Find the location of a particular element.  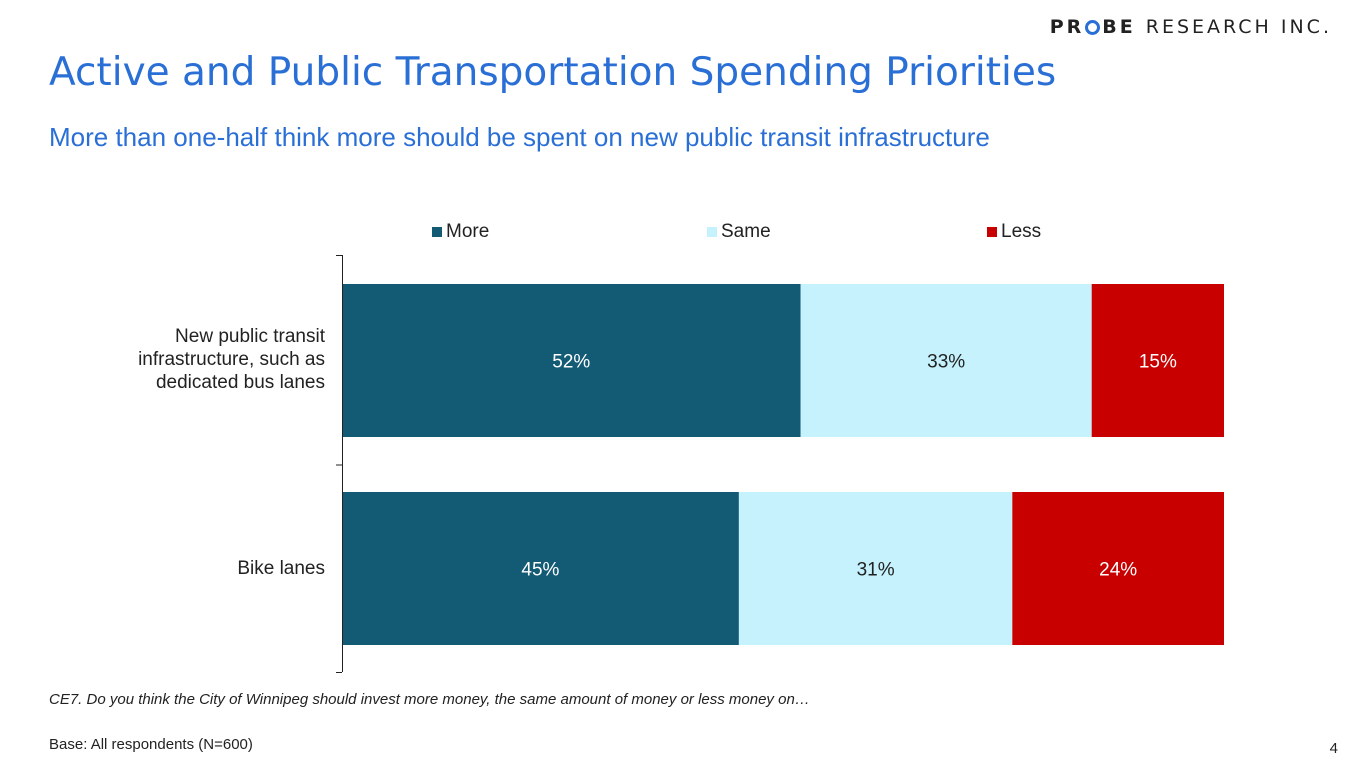

legend-item-more: More is located at coordinates (460, 232).